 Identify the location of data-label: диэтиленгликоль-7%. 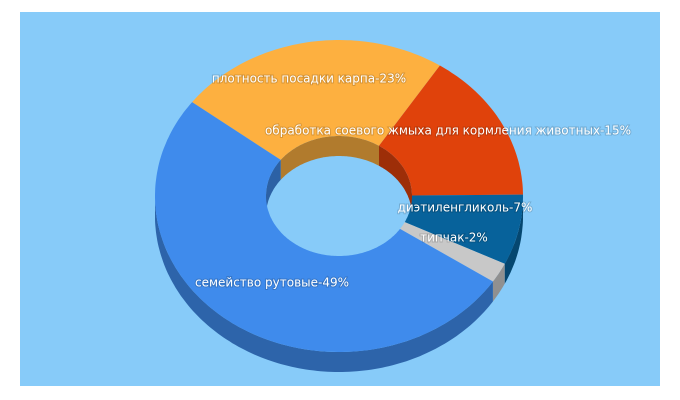
(465, 208).